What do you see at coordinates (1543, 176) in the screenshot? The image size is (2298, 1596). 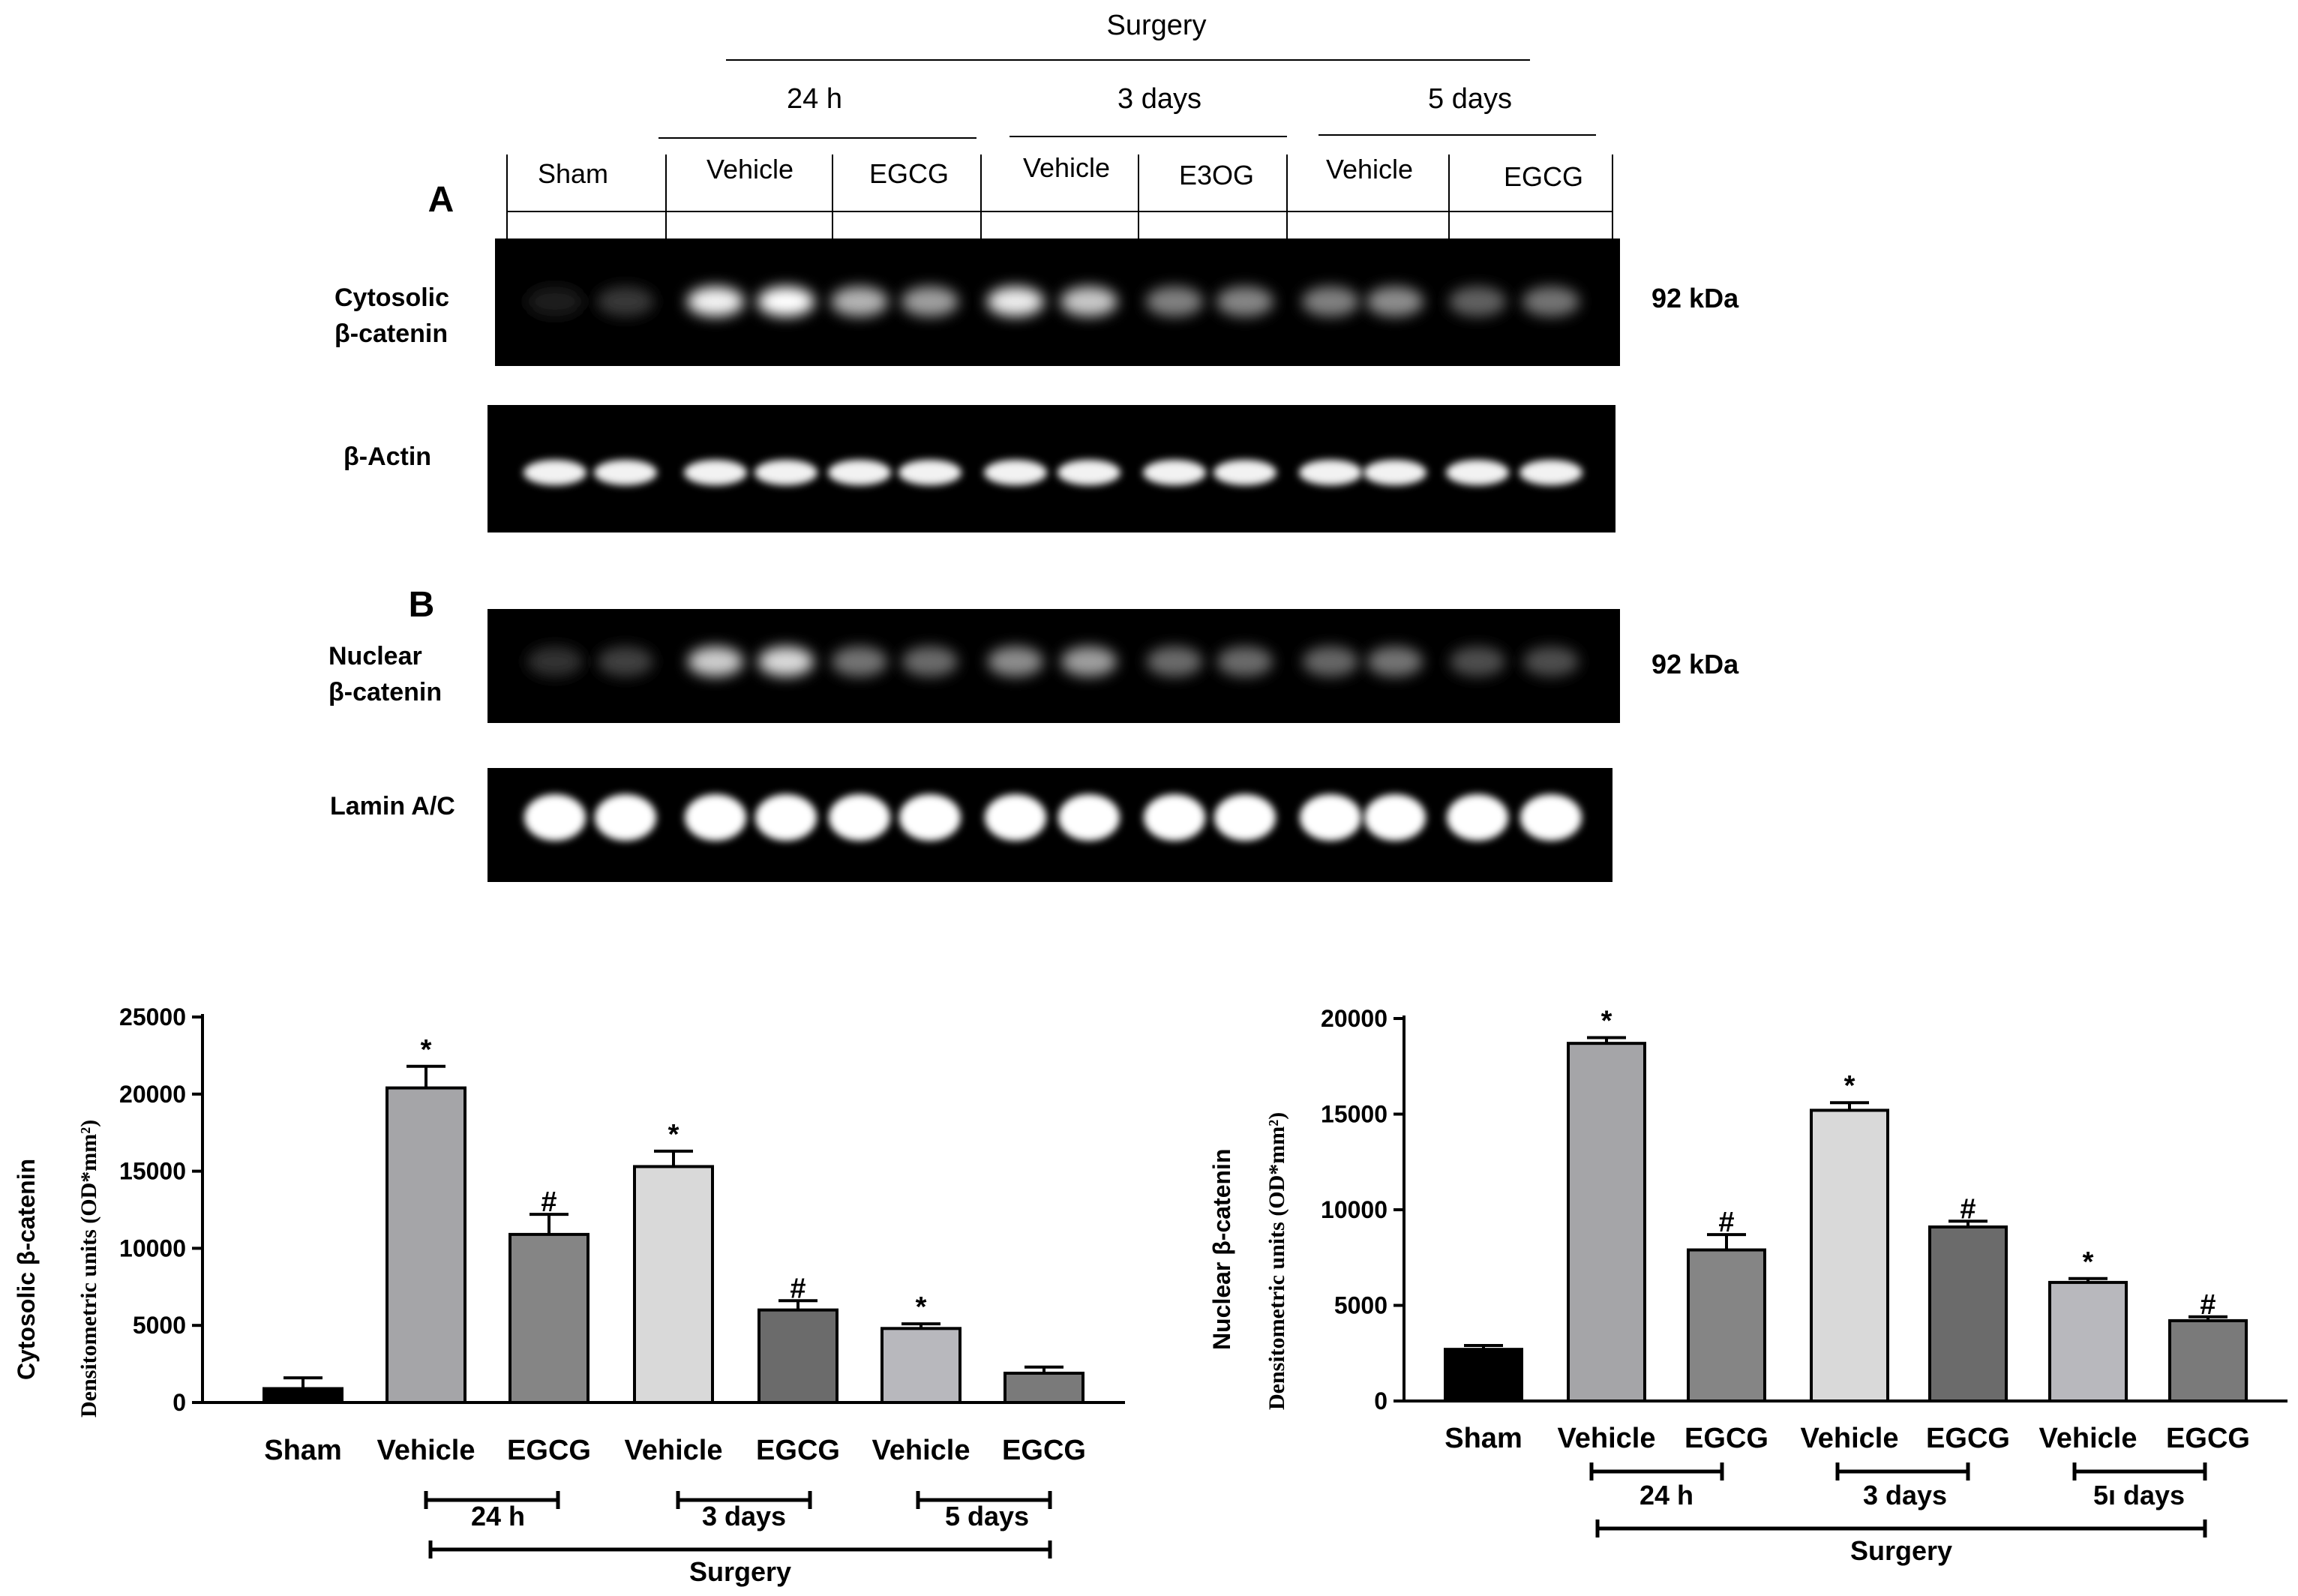 I see `lane-label-egcg-5days: EGCG` at bounding box center [1543, 176].